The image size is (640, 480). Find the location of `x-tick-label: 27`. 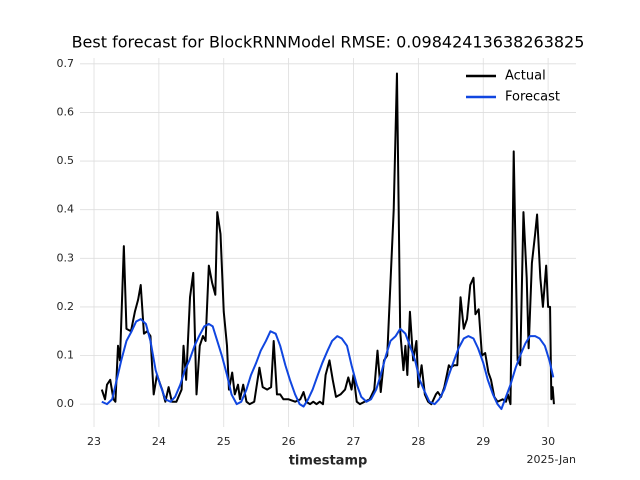

x-tick-label: 27 is located at coordinates (353, 441).